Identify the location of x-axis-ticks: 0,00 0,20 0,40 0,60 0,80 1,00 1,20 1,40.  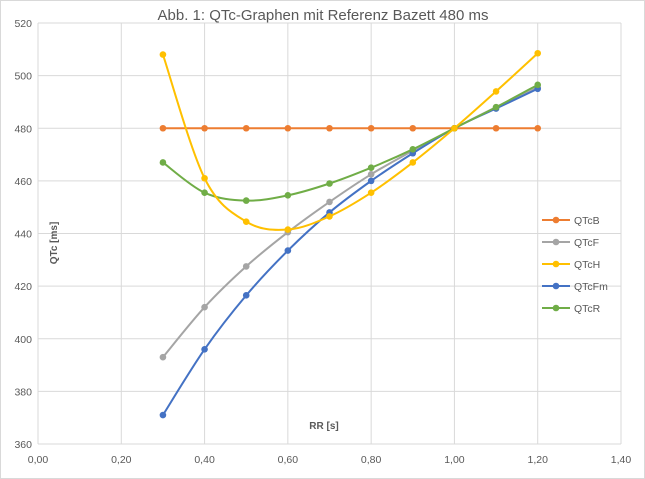
(330, 460).